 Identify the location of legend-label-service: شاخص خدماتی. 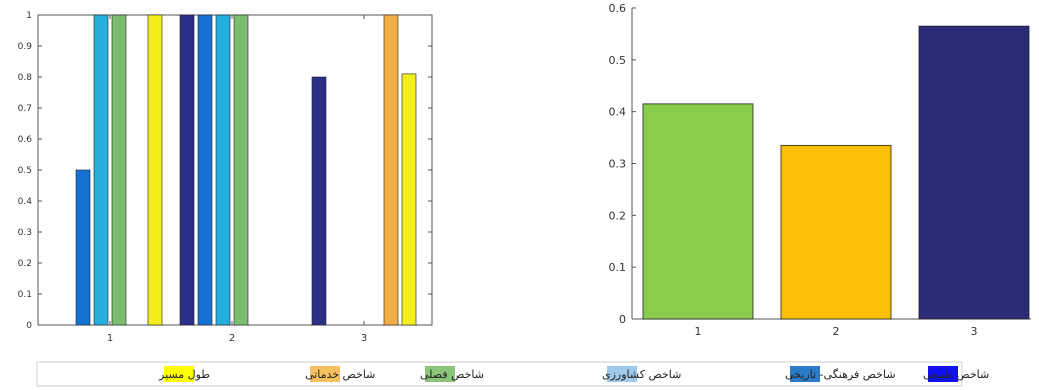
(340, 374).